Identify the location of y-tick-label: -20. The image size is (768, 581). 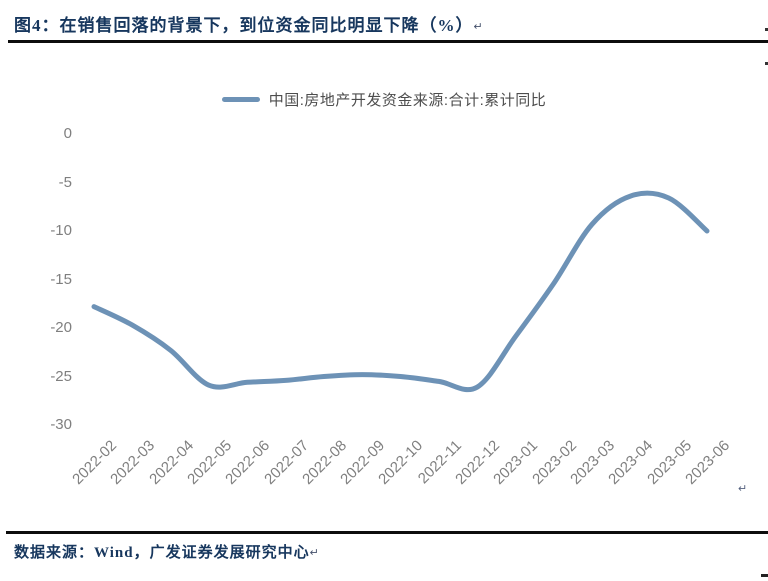
(61, 327).